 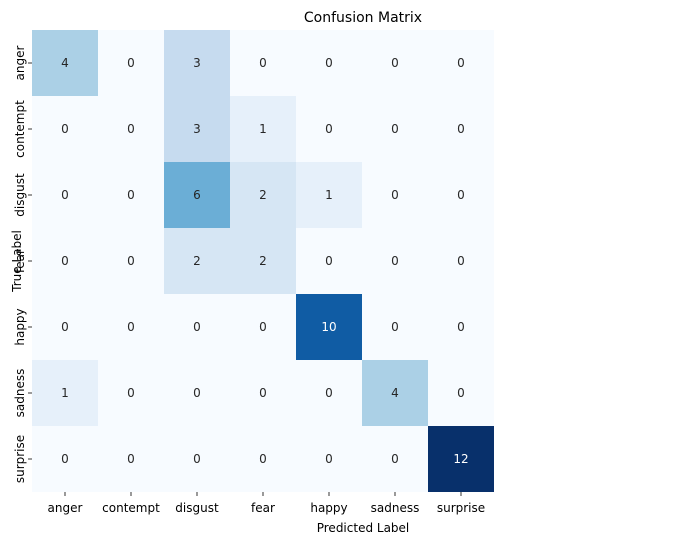 I want to click on x-axis-label: Predicted Label, so click(x=363, y=528).